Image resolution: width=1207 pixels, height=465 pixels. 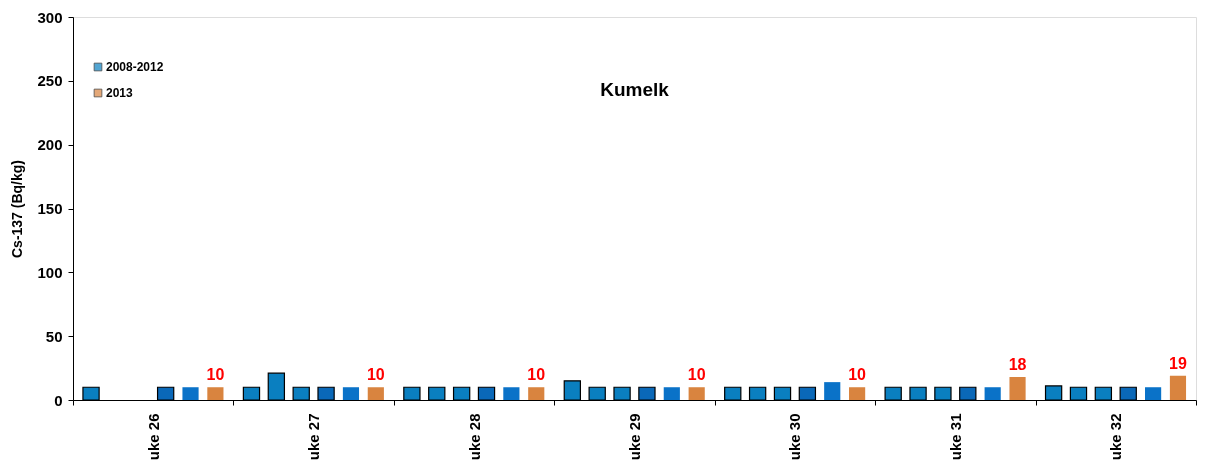 I want to click on y-tick-label: 0, so click(x=58, y=400).